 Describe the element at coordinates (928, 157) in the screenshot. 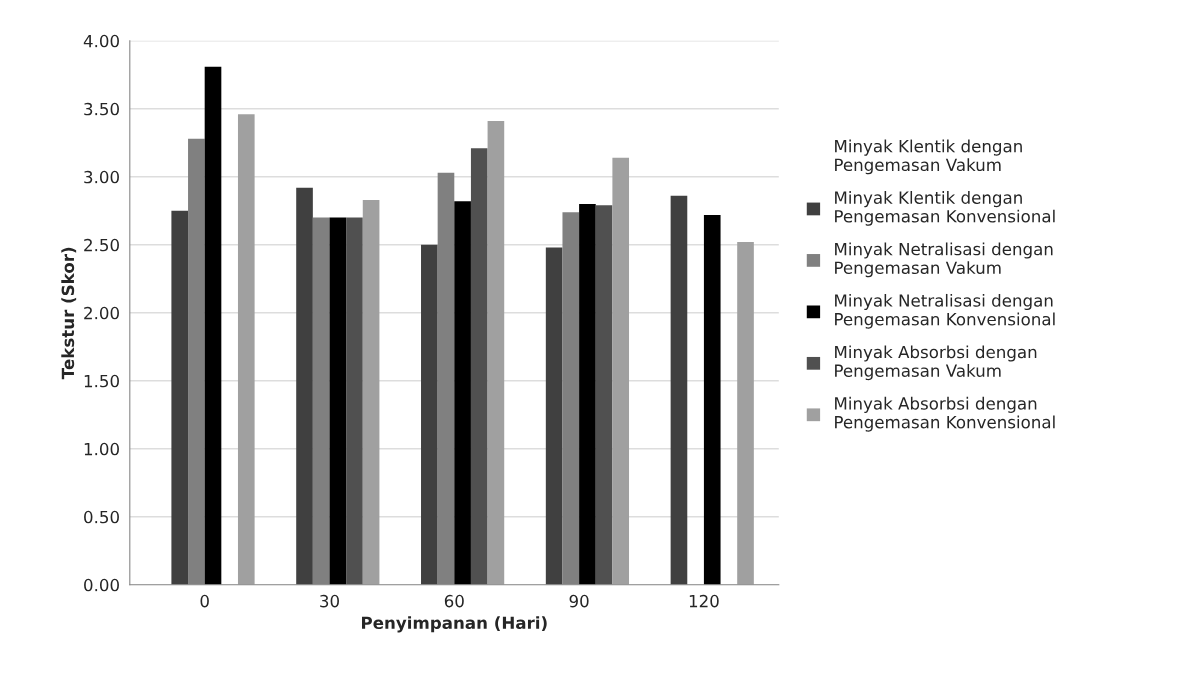

I see `text: Minyak Klentik dengan Pengemasan Vakum` at that location.